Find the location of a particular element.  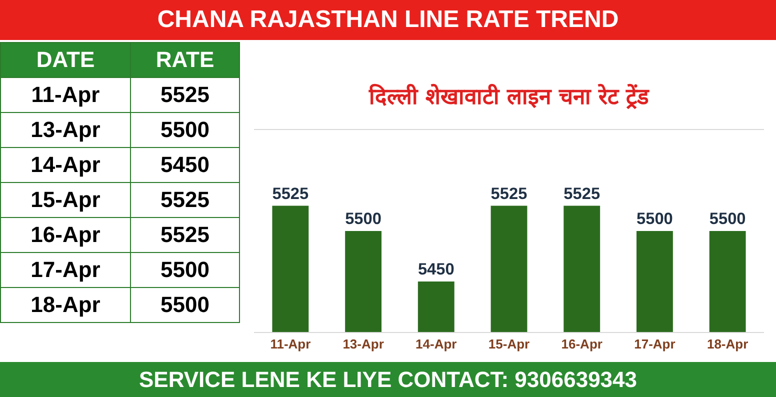

text: RATE is located at coordinates (185, 60).